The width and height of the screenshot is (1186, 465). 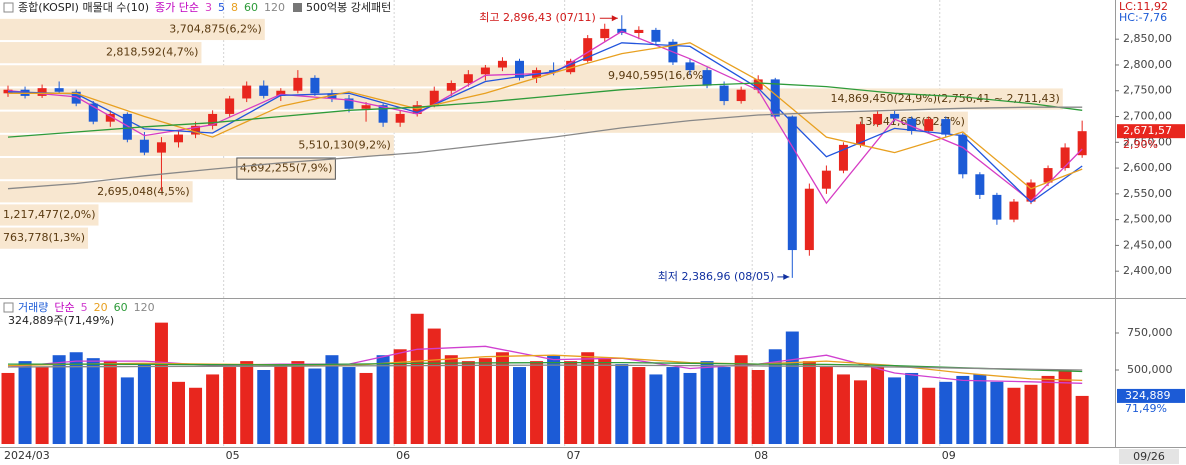 I want to click on annotation-arrowhead, so click(x=614, y=18).